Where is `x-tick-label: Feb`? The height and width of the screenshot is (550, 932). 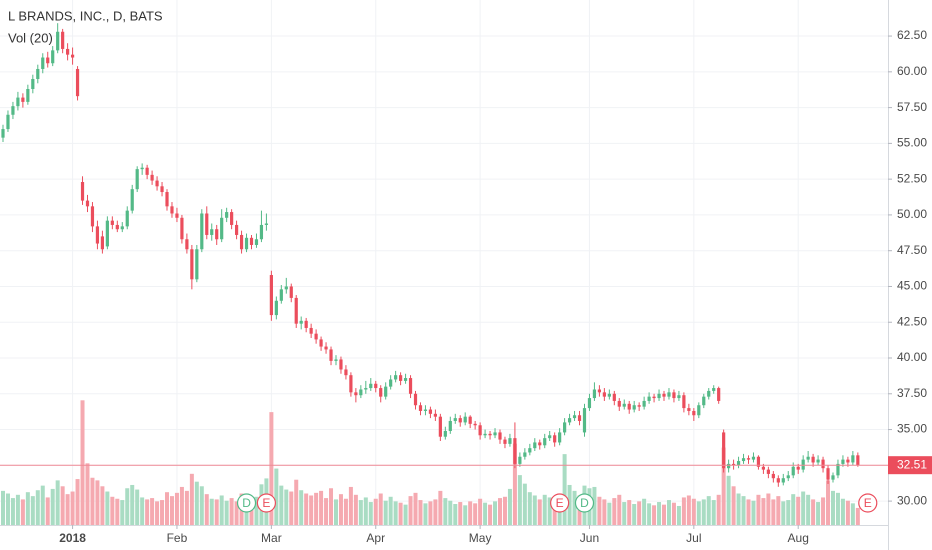
x-tick-label: Feb is located at coordinates (177, 538).